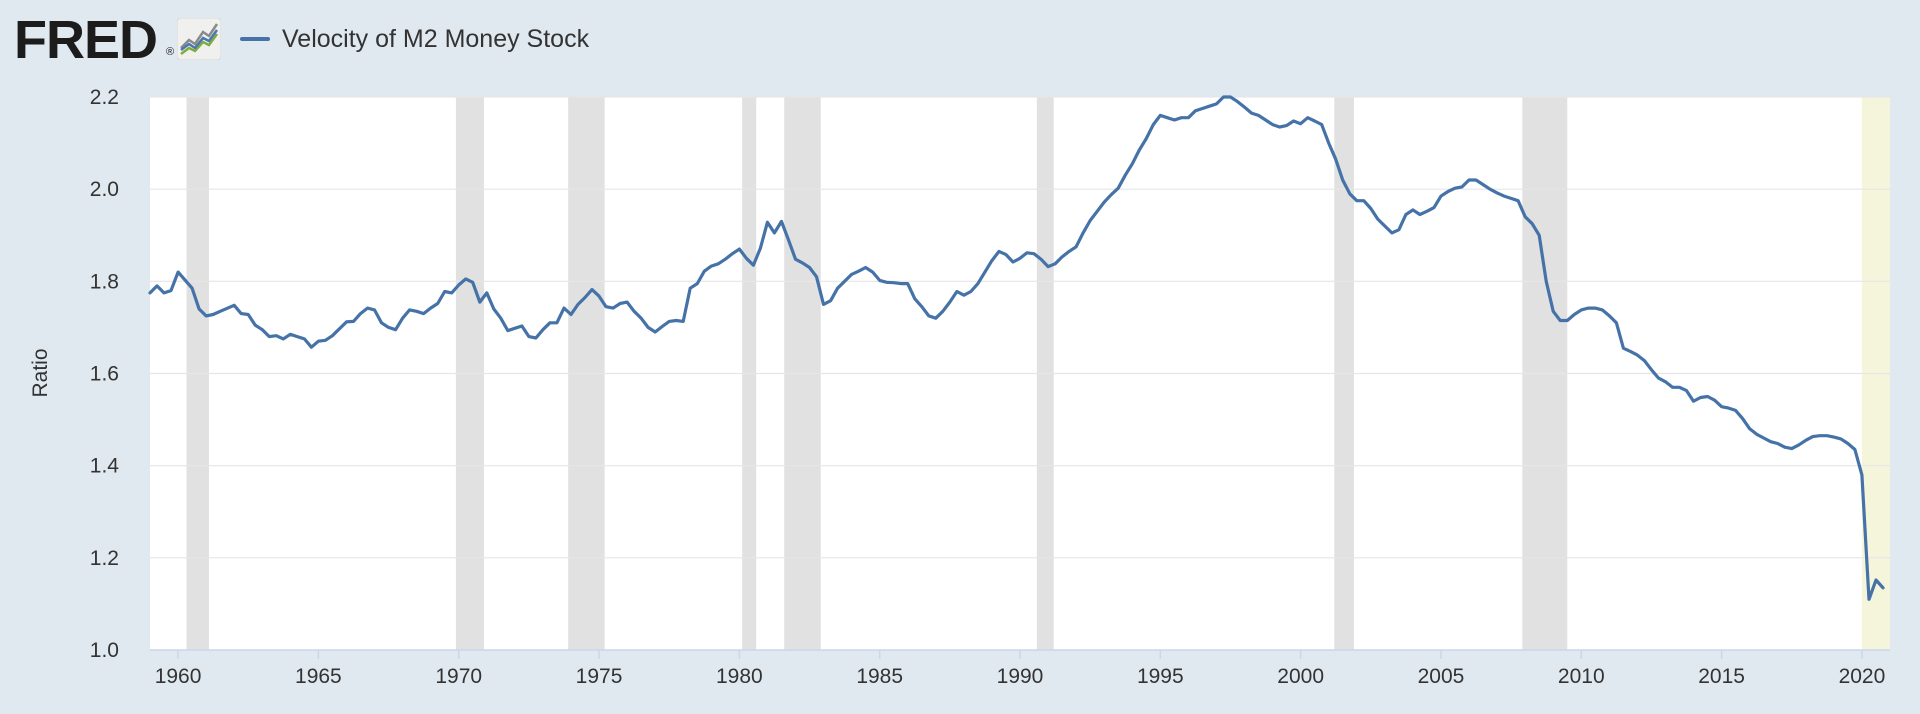 This screenshot has width=1920, height=714. What do you see at coordinates (1020, 676) in the screenshot?
I see `x-tick-label-1990: 1990` at bounding box center [1020, 676].